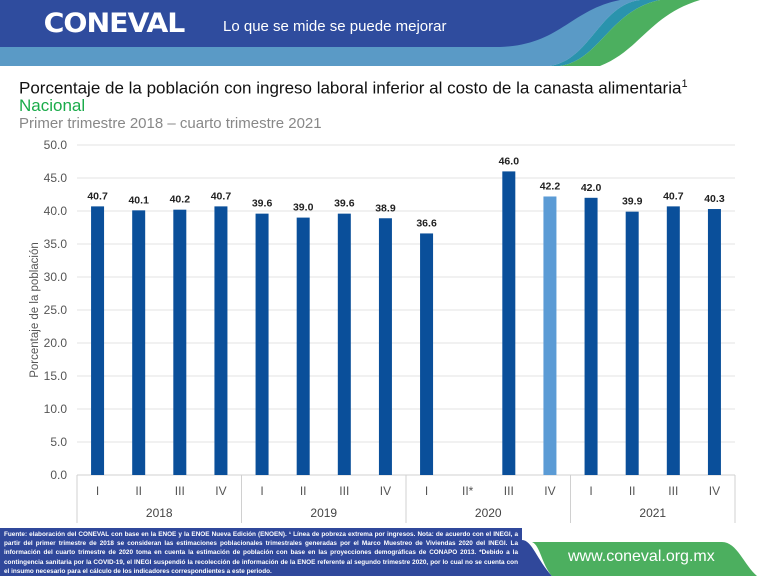 The height and width of the screenshot is (576, 760). What do you see at coordinates (591, 188) in the screenshot?
I see `data-label: 42.0` at bounding box center [591, 188].